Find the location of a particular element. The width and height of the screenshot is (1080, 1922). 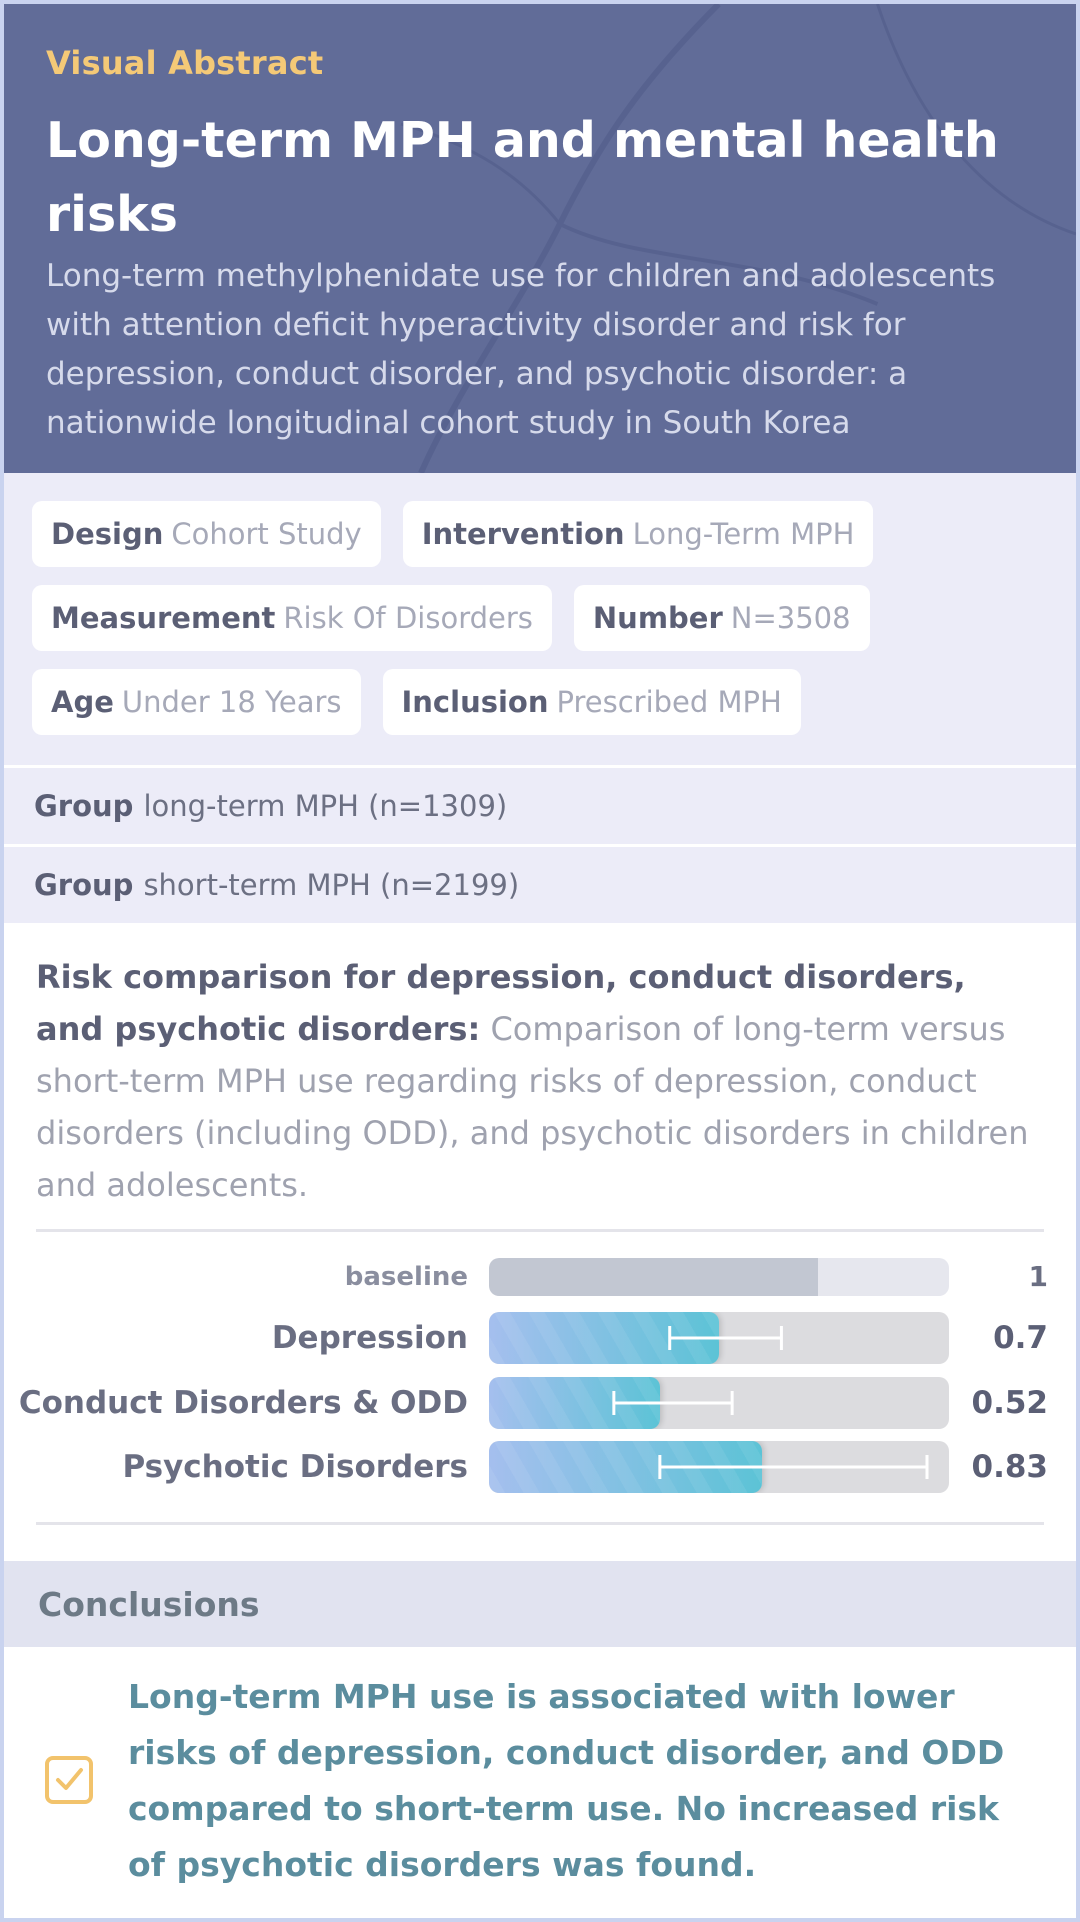

bar-baseline is located at coordinates (653, 1277).